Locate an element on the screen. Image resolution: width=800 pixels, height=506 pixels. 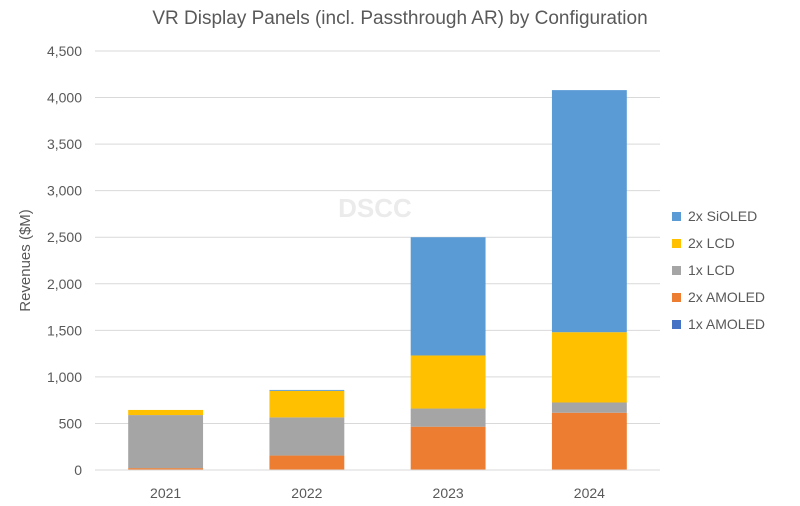
x-tick-label: 2024 is located at coordinates (589, 493).